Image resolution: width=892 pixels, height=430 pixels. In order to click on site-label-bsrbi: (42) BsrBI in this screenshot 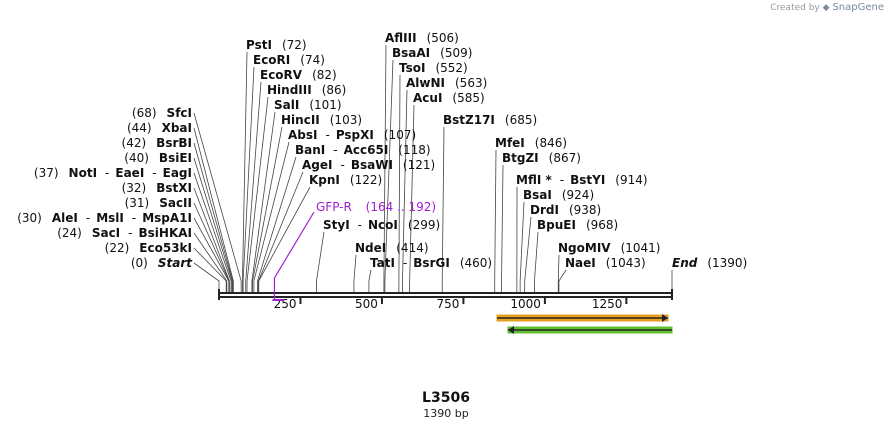, I will do `click(157, 143)`.